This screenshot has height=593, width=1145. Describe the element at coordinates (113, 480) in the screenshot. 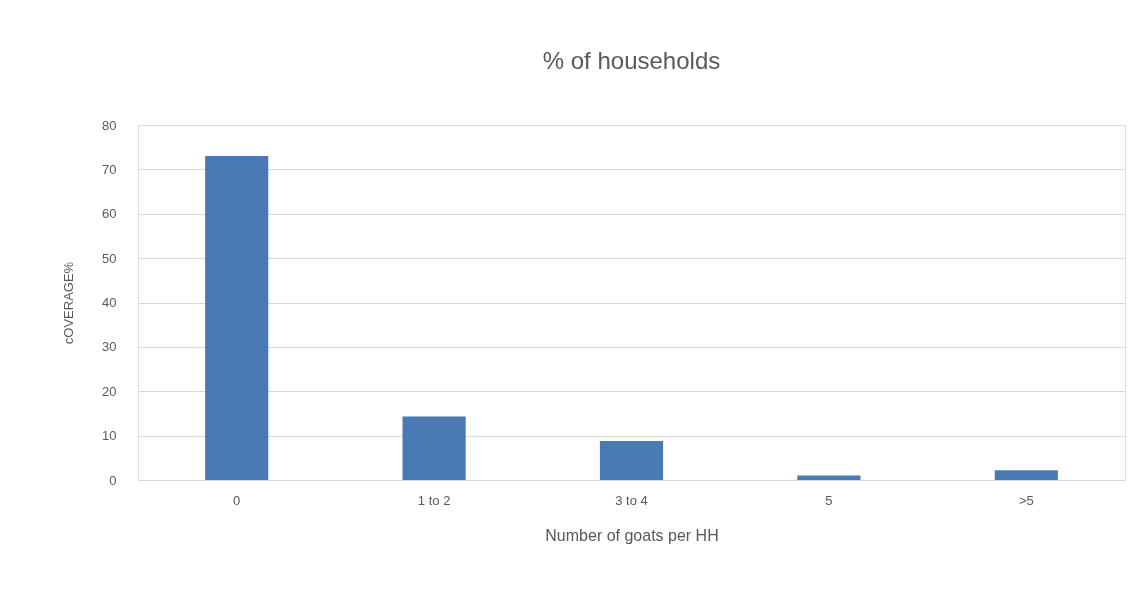

I see `y-tick-label: 0` at that location.